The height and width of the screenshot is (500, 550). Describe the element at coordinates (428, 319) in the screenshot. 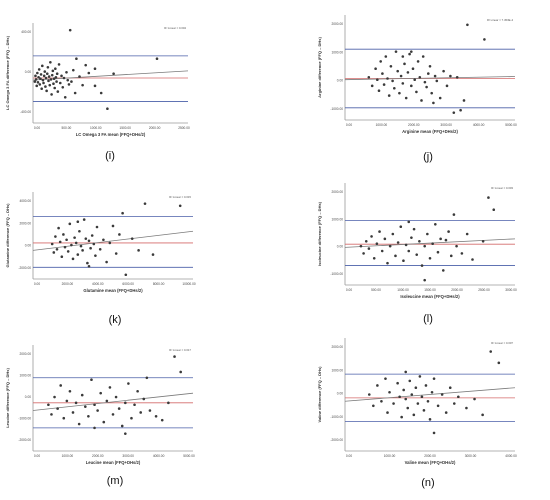

I see `panel-label: (l)` at that location.